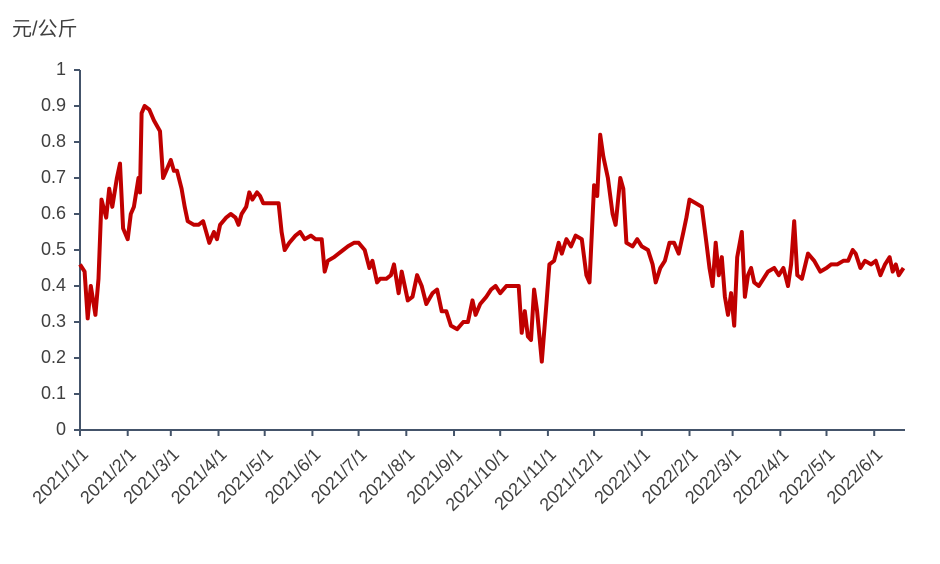 This screenshot has width=940, height=564. Describe the element at coordinates (53, 213) in the screenshot. I see `y-tick-label: 0.6` at that location.